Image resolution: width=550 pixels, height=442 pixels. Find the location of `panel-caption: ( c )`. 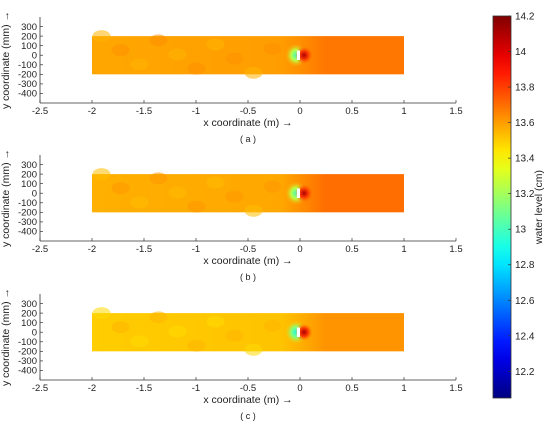

panel-caption: ( c ) is located at coordinates (248, 416).